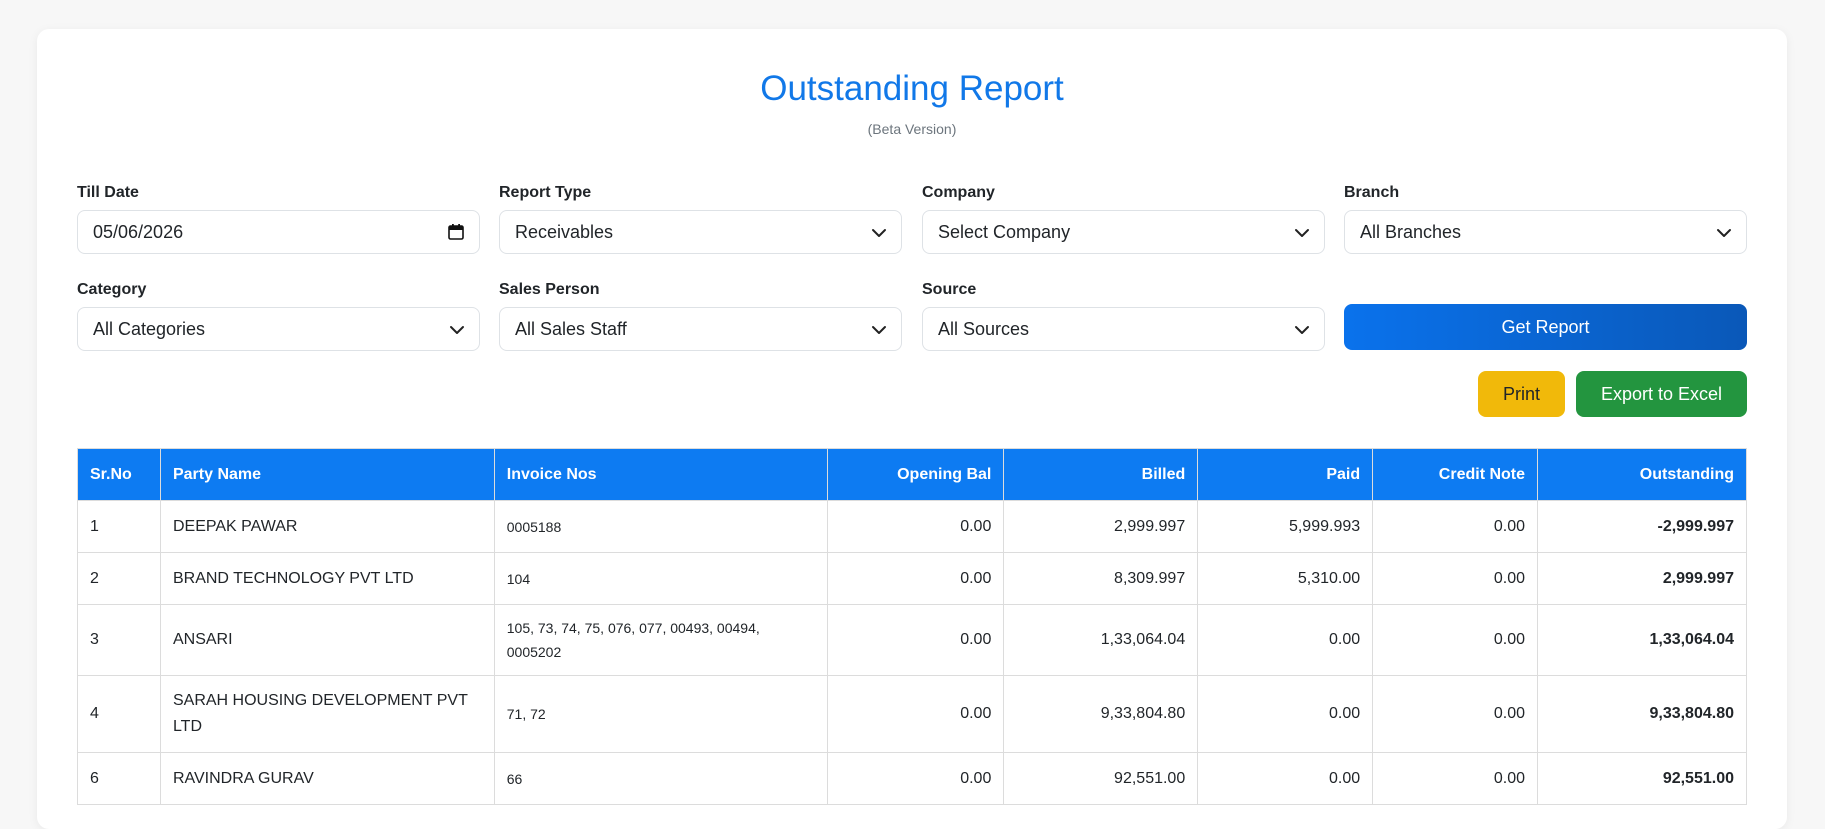 The width and height of the screenshot is (1825, 829). I want to click on cell-invoice-nos: 0005188, so click(661, 526).